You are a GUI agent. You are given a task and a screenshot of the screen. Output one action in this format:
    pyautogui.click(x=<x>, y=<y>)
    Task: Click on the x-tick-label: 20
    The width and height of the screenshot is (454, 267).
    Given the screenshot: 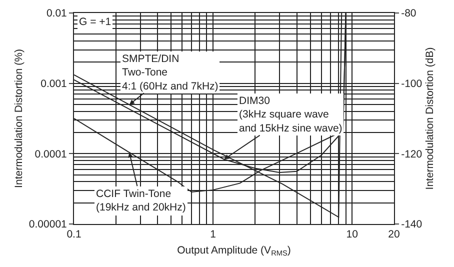 What is the action you would take?
    pyautogui.click(x=394, y=234)
    